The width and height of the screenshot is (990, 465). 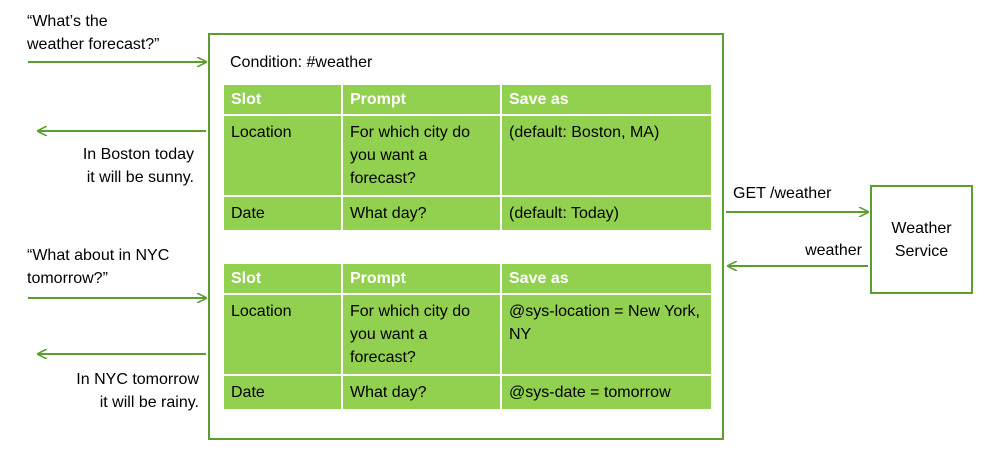 I want to click on cell-save-as: (default: Today), so click(x=606, y=213).